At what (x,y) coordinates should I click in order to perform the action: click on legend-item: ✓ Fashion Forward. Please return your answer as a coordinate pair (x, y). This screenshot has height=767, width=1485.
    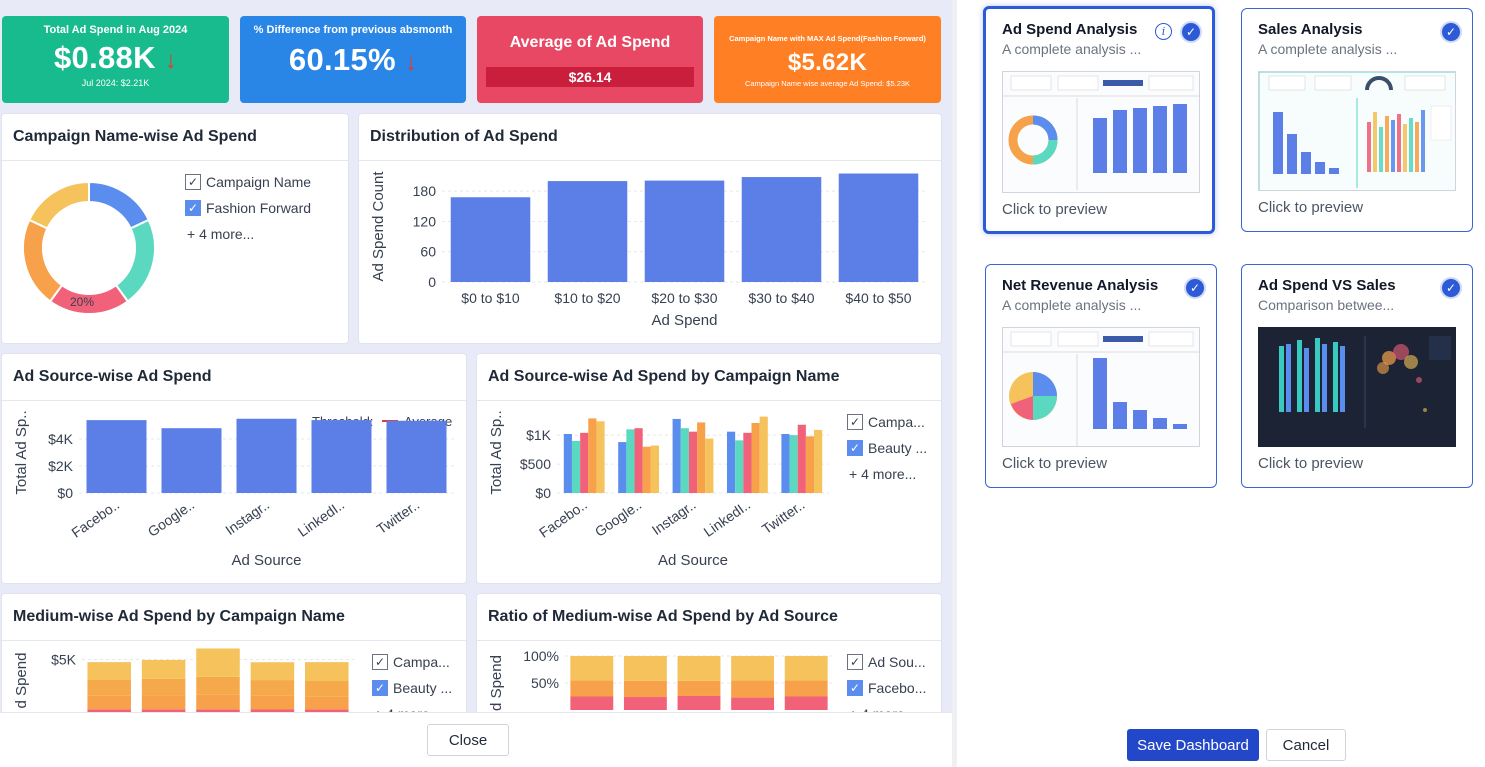
    Looking at the image, I should click on (248, 208).